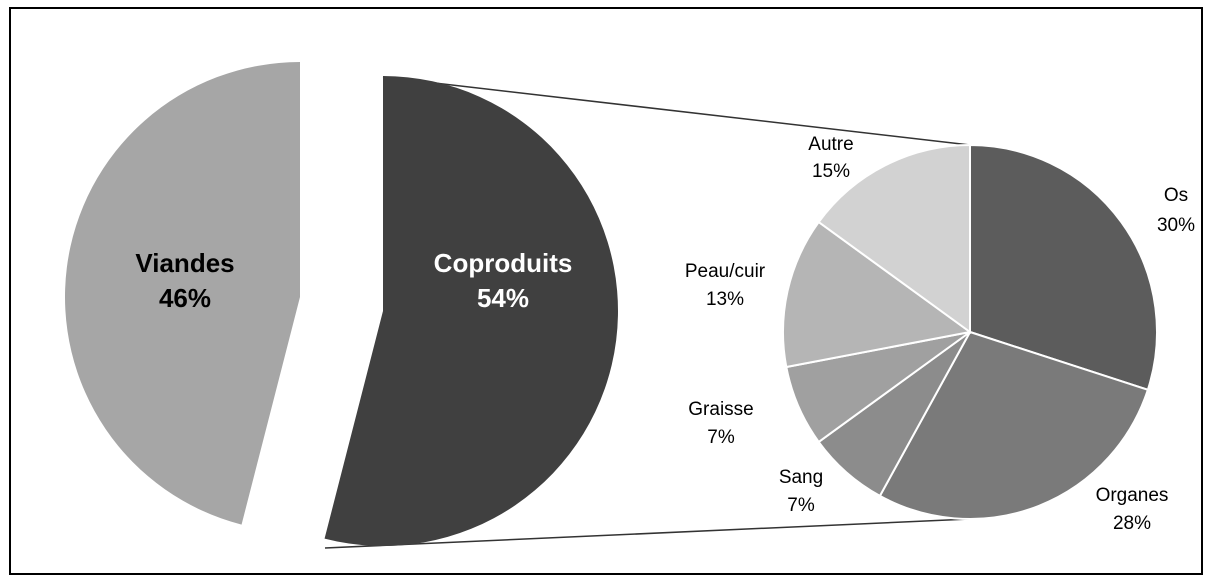  I want to click on slice-label: Peau/cuir, so click(725, 271).